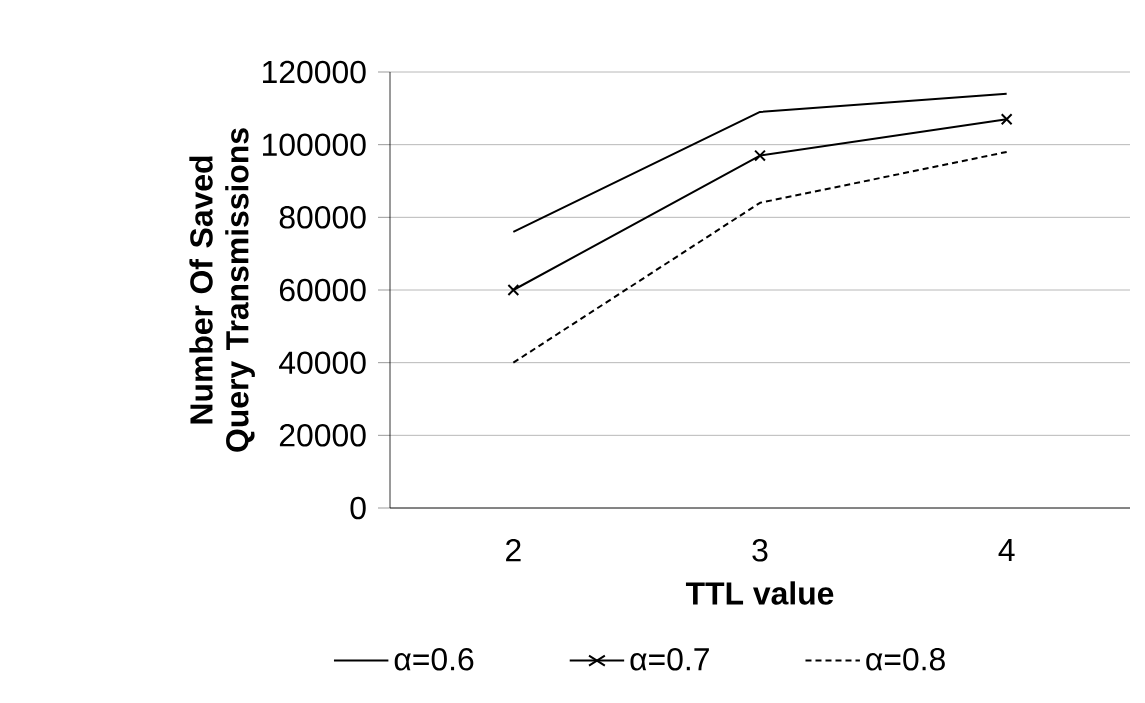 This screenshot has height=703, width=1145. Describe the element at coordinates (513, 550) in the screenshot. I see `x-tick-label: 2` at that location.